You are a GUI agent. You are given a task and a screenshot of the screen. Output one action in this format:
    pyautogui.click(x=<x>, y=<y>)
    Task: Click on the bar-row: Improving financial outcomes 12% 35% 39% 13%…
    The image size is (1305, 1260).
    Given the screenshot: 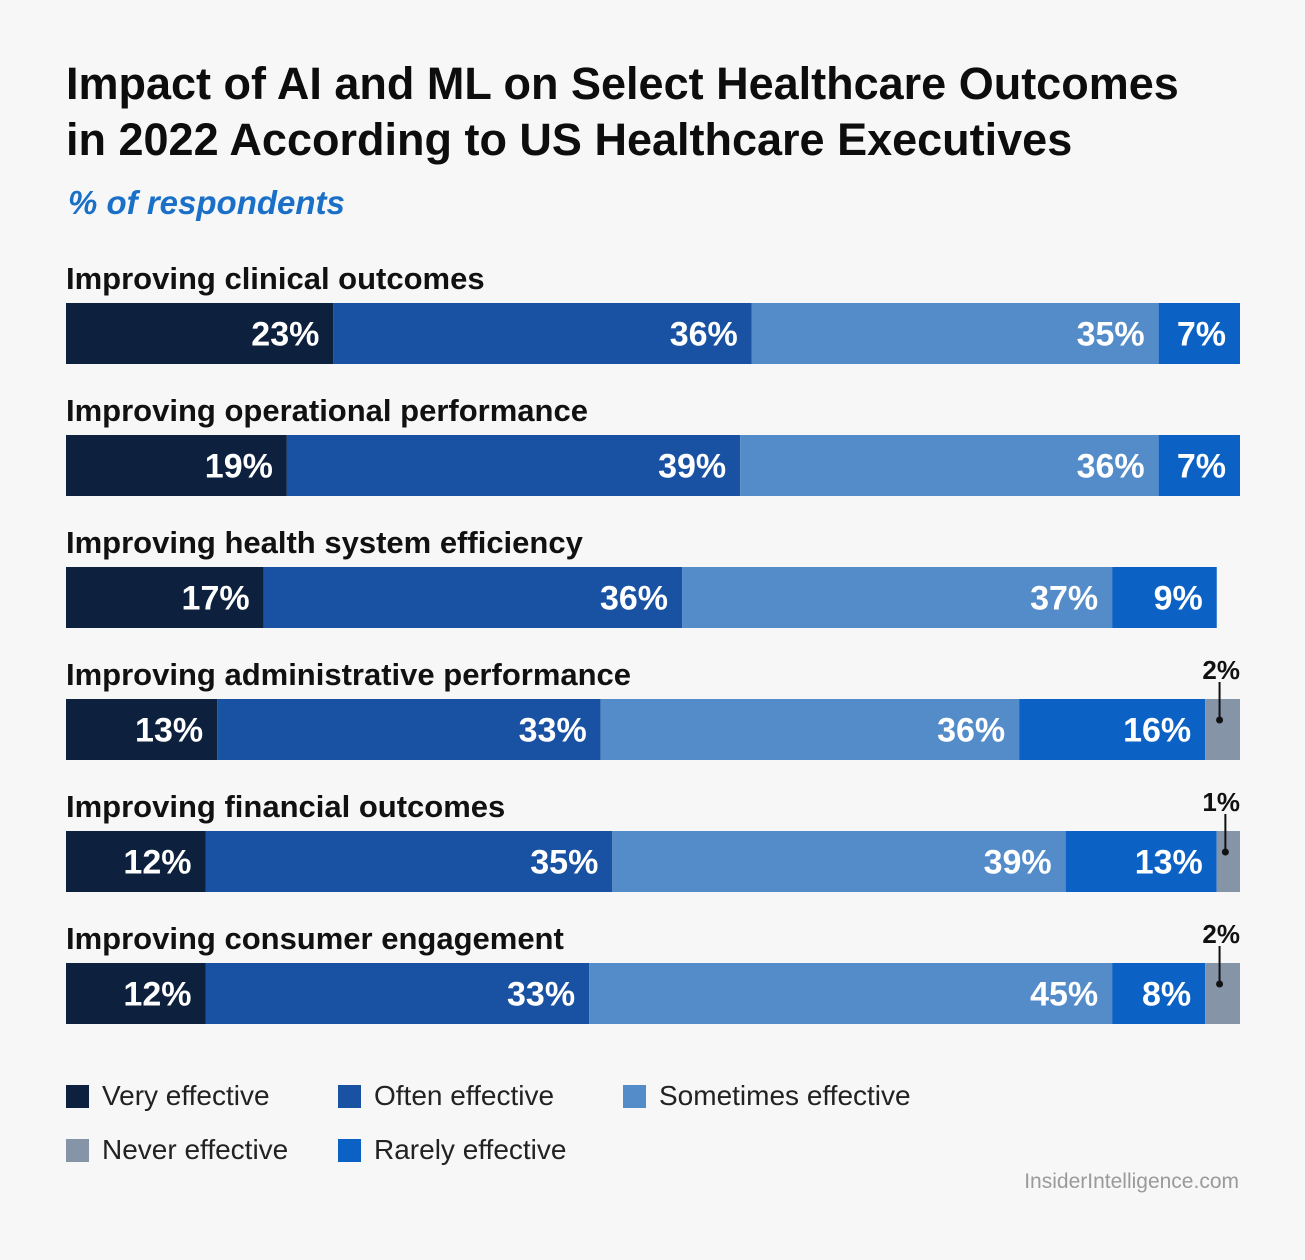 What is the action you would take?
    pyautogui.click(x=653, y=839)
    